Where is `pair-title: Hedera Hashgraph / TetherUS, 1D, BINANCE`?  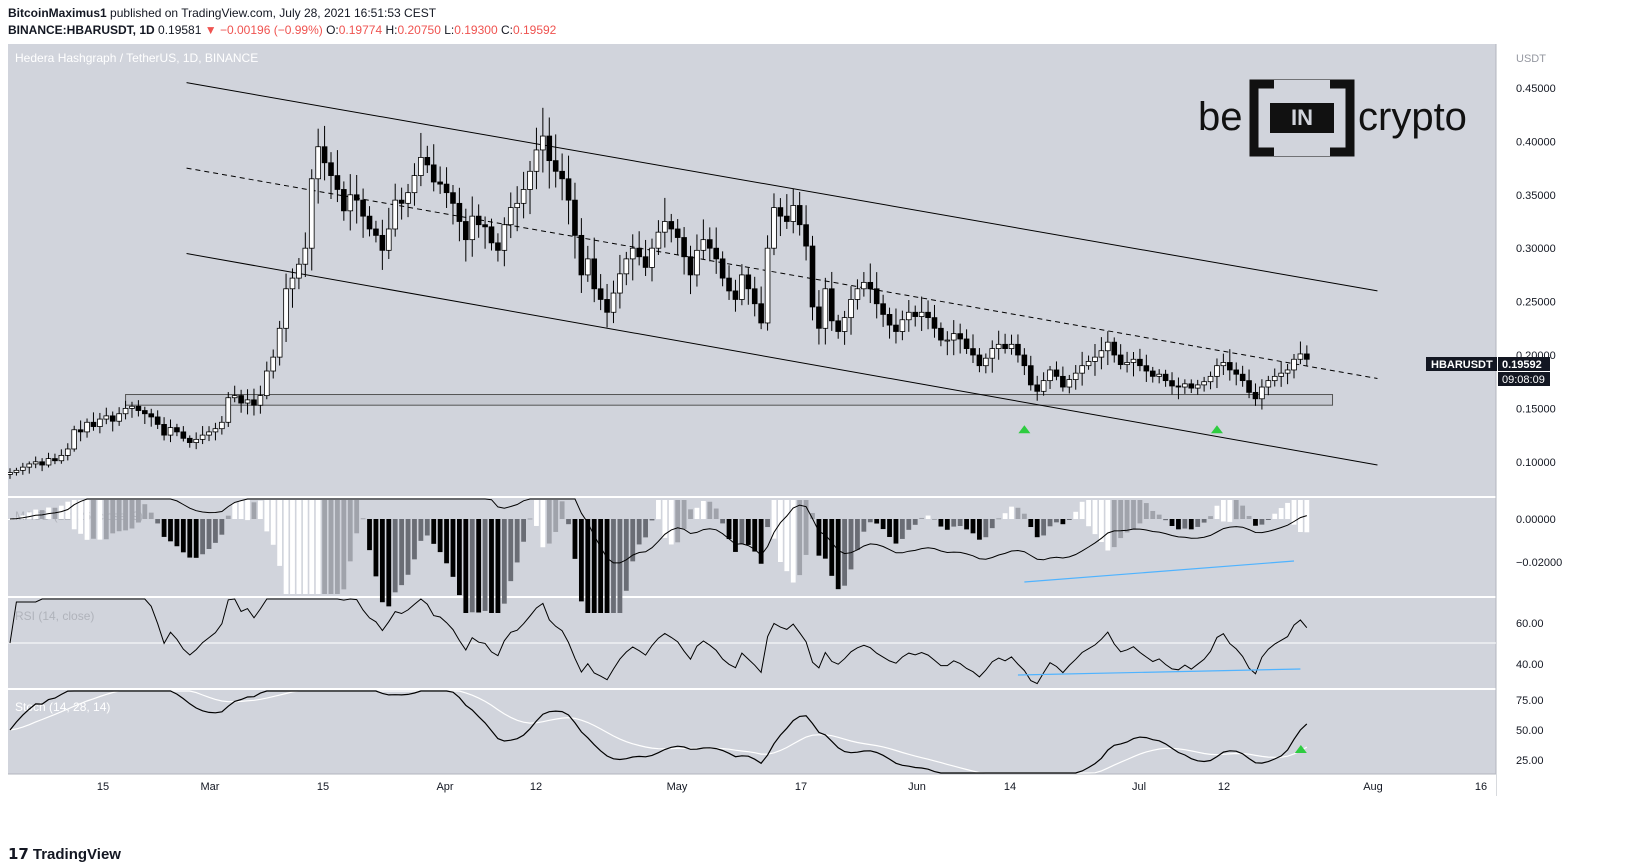 pair-title: Hedera Hashgraph / TetherUS, 1D, BINANCE is located at coordinates (136, 58).